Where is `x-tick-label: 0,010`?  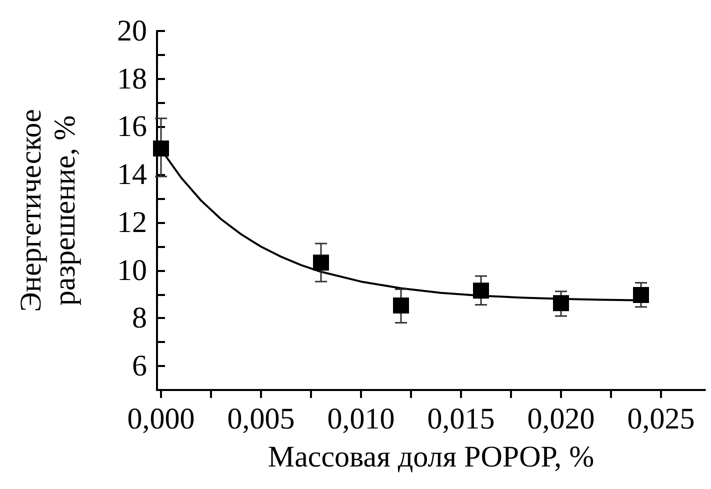
x-tick-label: 0,010 is located at coordinates (361, 419).